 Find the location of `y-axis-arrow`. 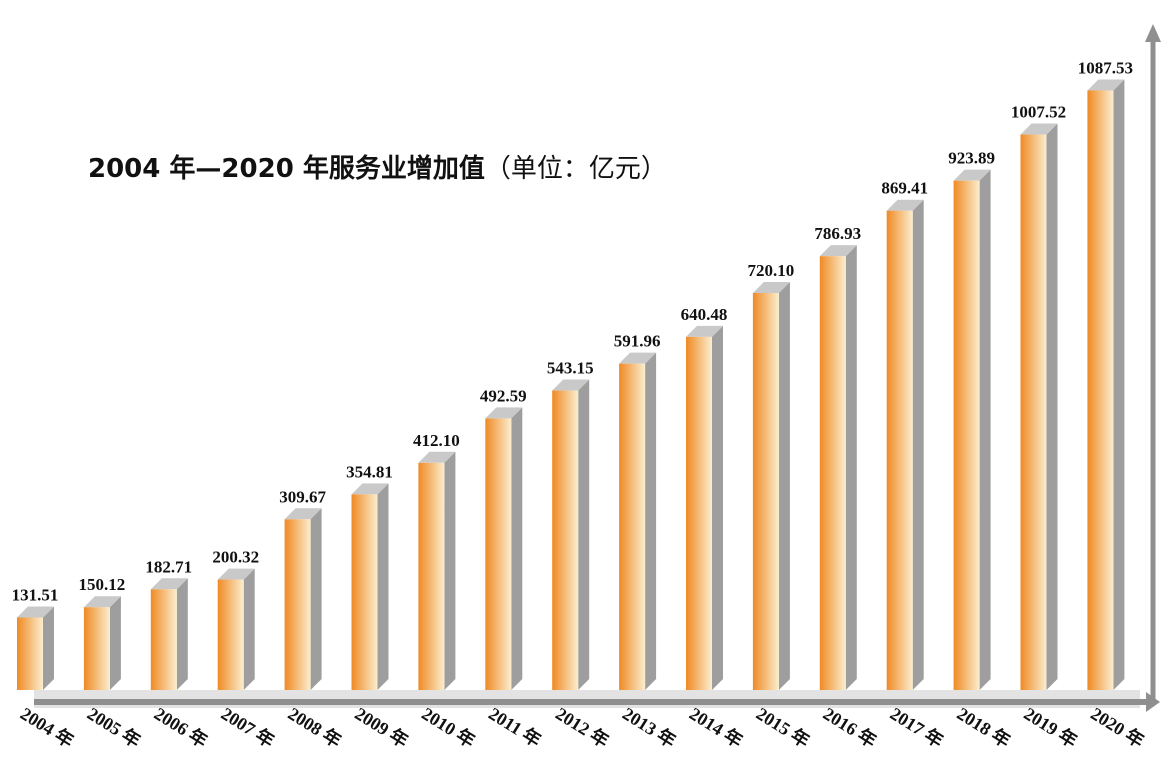

y-axis-arrow is located at coordinates (1153, 33).